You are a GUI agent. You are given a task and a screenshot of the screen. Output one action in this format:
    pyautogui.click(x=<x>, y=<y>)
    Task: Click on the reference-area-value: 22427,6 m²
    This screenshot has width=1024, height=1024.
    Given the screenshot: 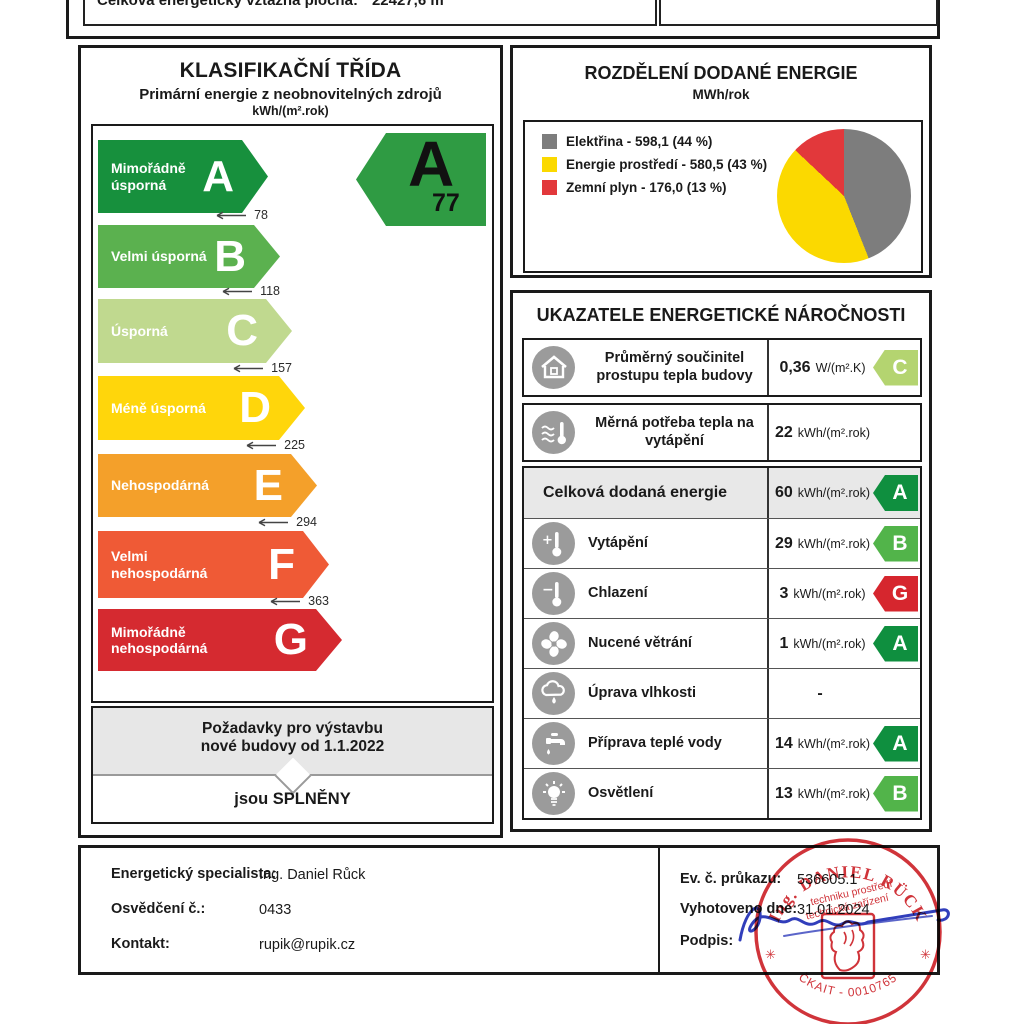 What is the action you would take?
    pyautogui.click(x=410, y=4)
    